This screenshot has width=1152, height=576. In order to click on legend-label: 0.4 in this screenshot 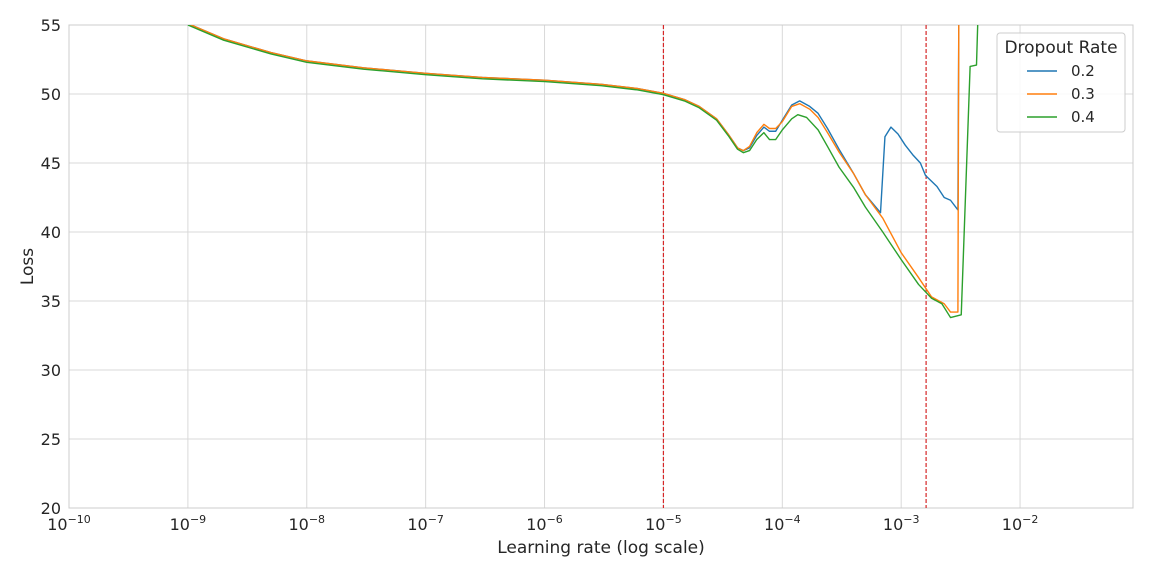, I will do `click(1083, 117)`.